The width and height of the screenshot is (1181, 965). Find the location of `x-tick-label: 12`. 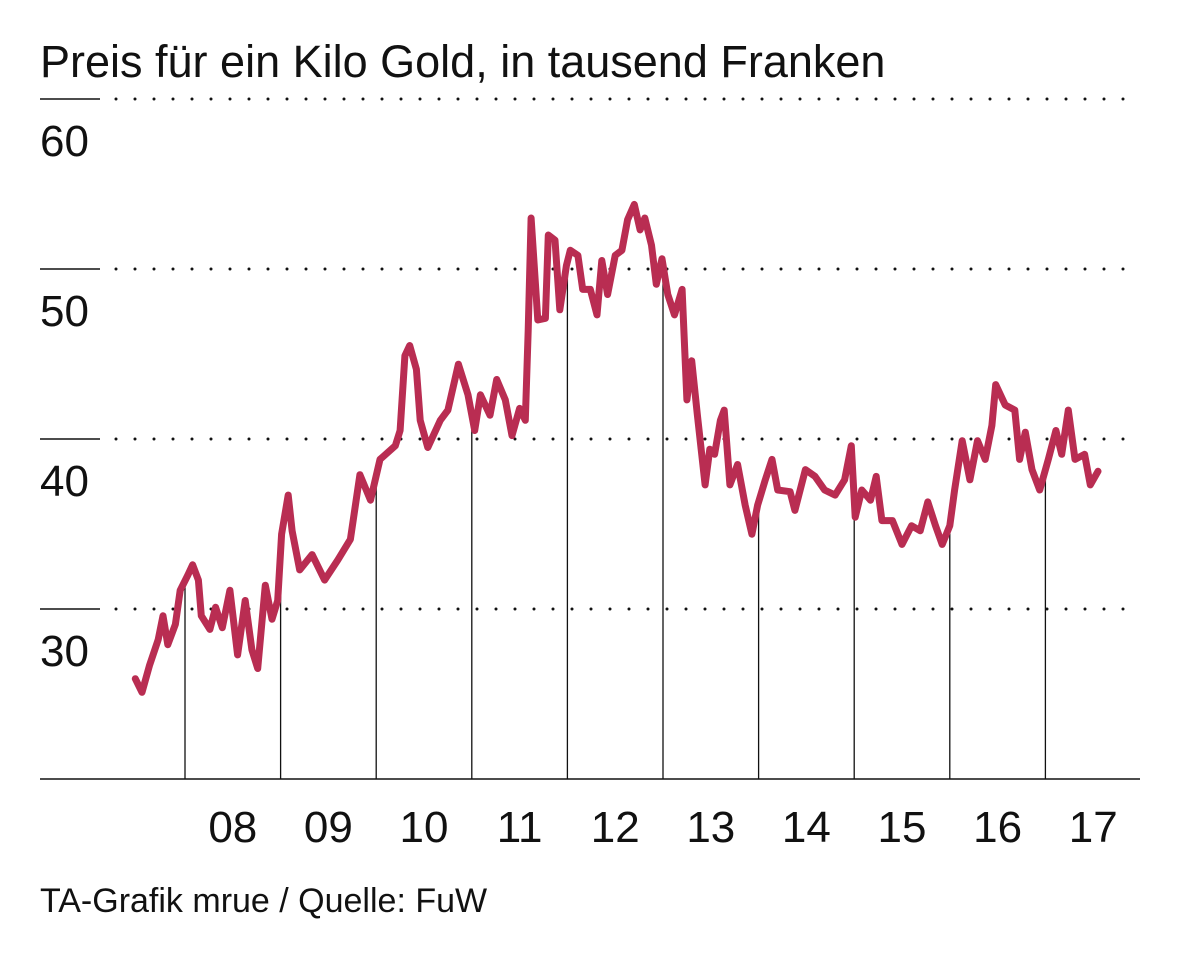

x-tick-label: 12 is located at coordinates (615, 827).